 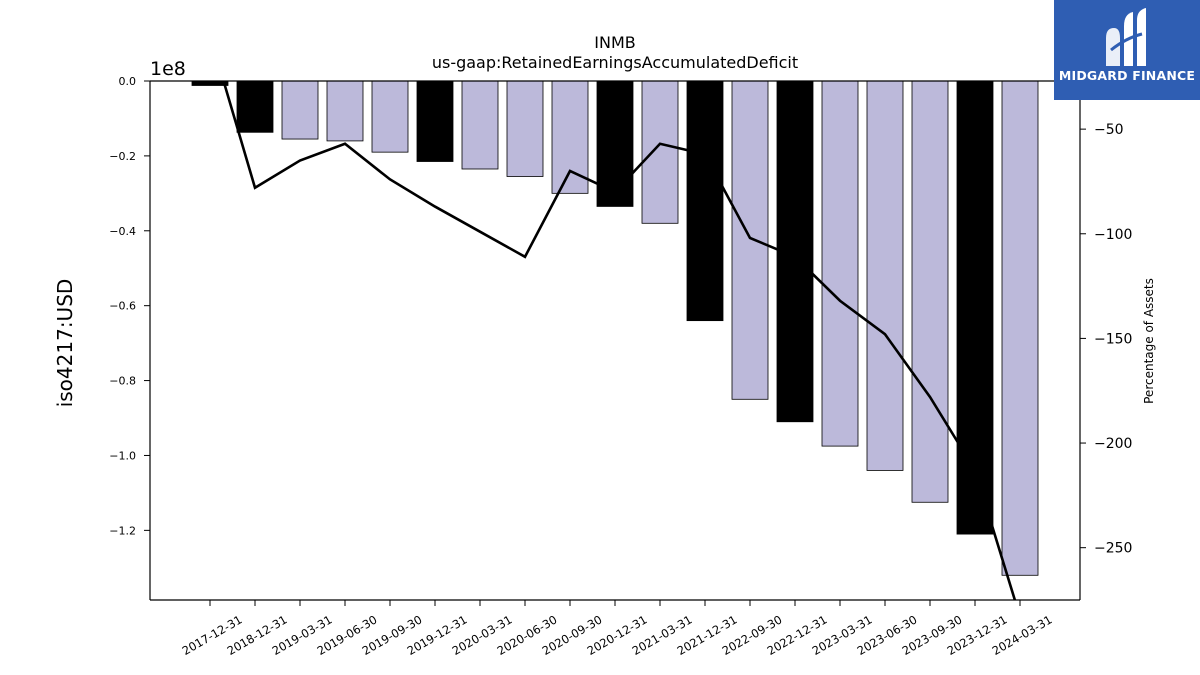 I want to click on midgard-logo-icon, so click(x=1126, y=37).